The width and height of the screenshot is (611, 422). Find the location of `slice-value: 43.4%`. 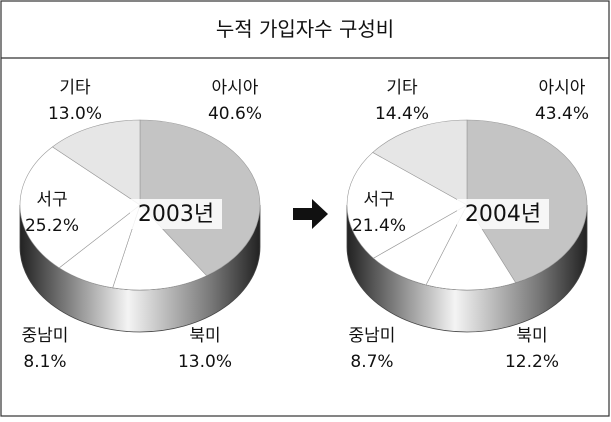

slice-value: 43.4% is located at coordinates (562, 114).